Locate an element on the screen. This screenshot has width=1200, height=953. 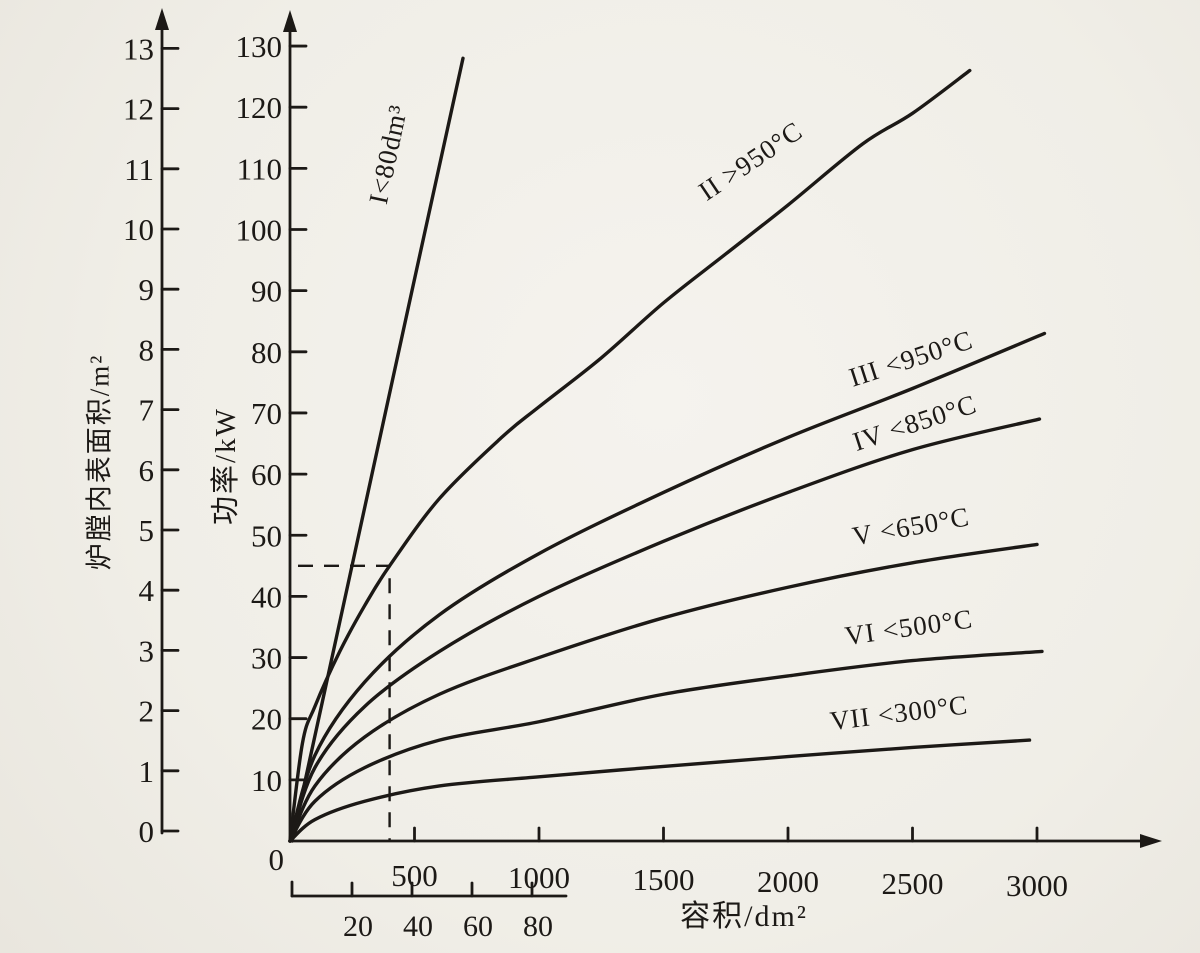
area-tick-label-4: 4 is located at coordinates (147, 590).